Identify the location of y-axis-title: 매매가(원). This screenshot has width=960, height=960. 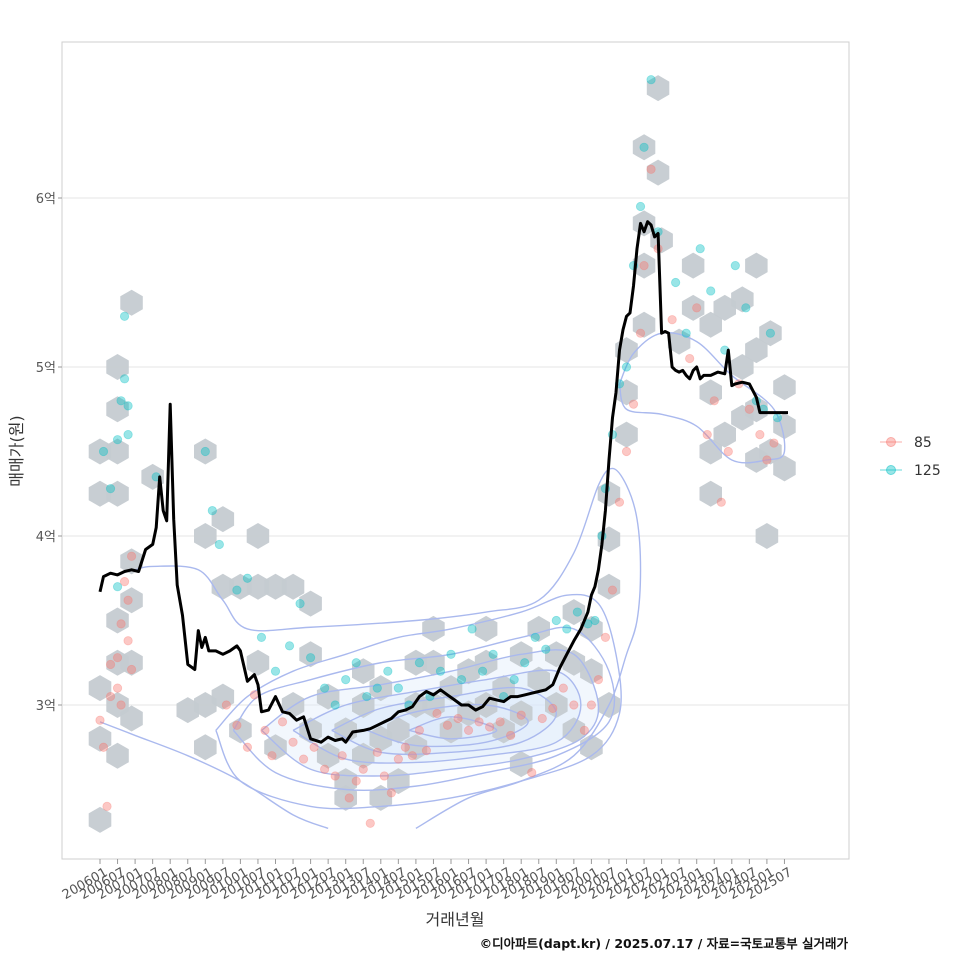
(16, 450).